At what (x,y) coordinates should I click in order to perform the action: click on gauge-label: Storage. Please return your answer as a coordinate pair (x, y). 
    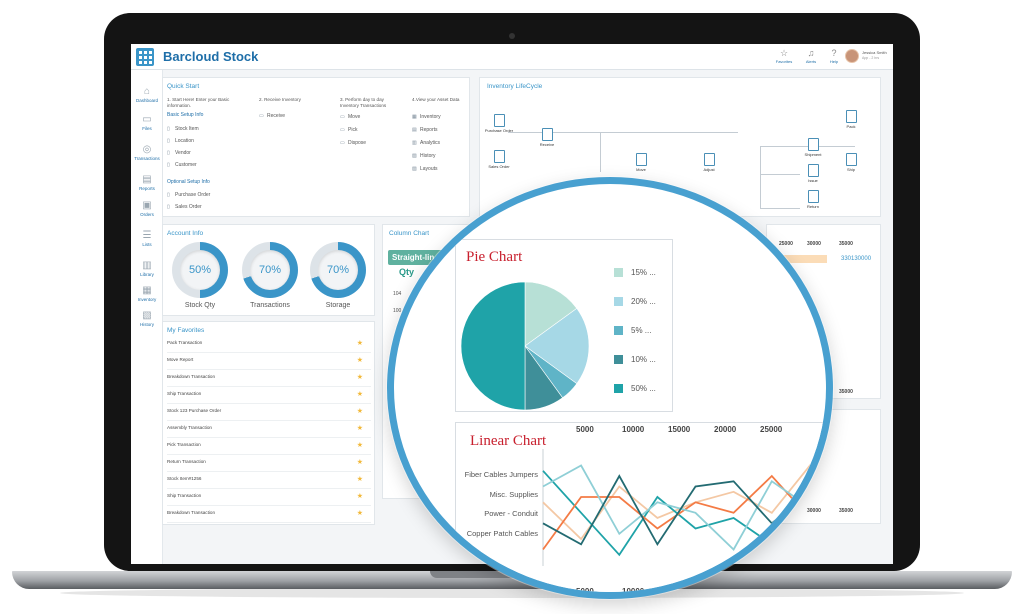
    Looking at the image, I should click on (338, 305).